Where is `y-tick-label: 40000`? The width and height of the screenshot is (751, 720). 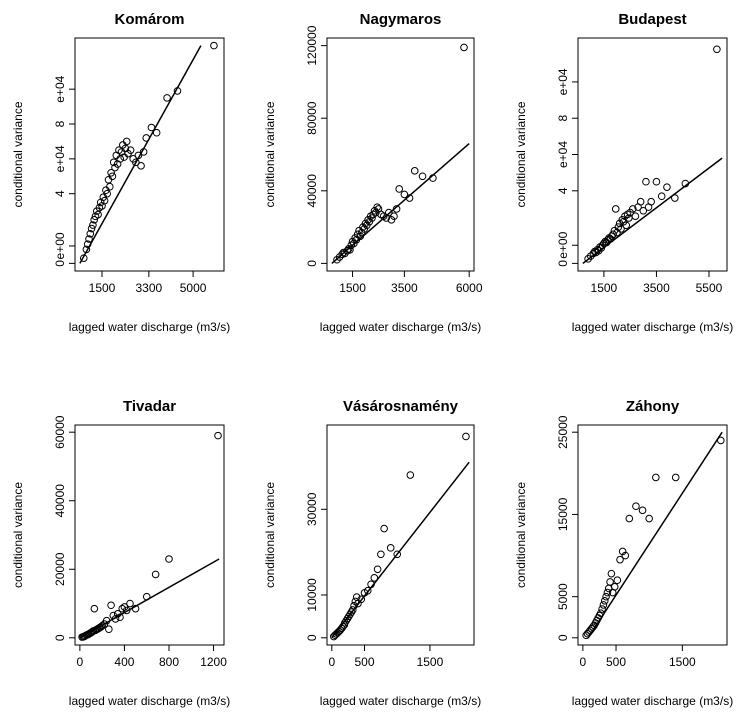 y-tick-label: 40000 is located at coordinates (312, 191).